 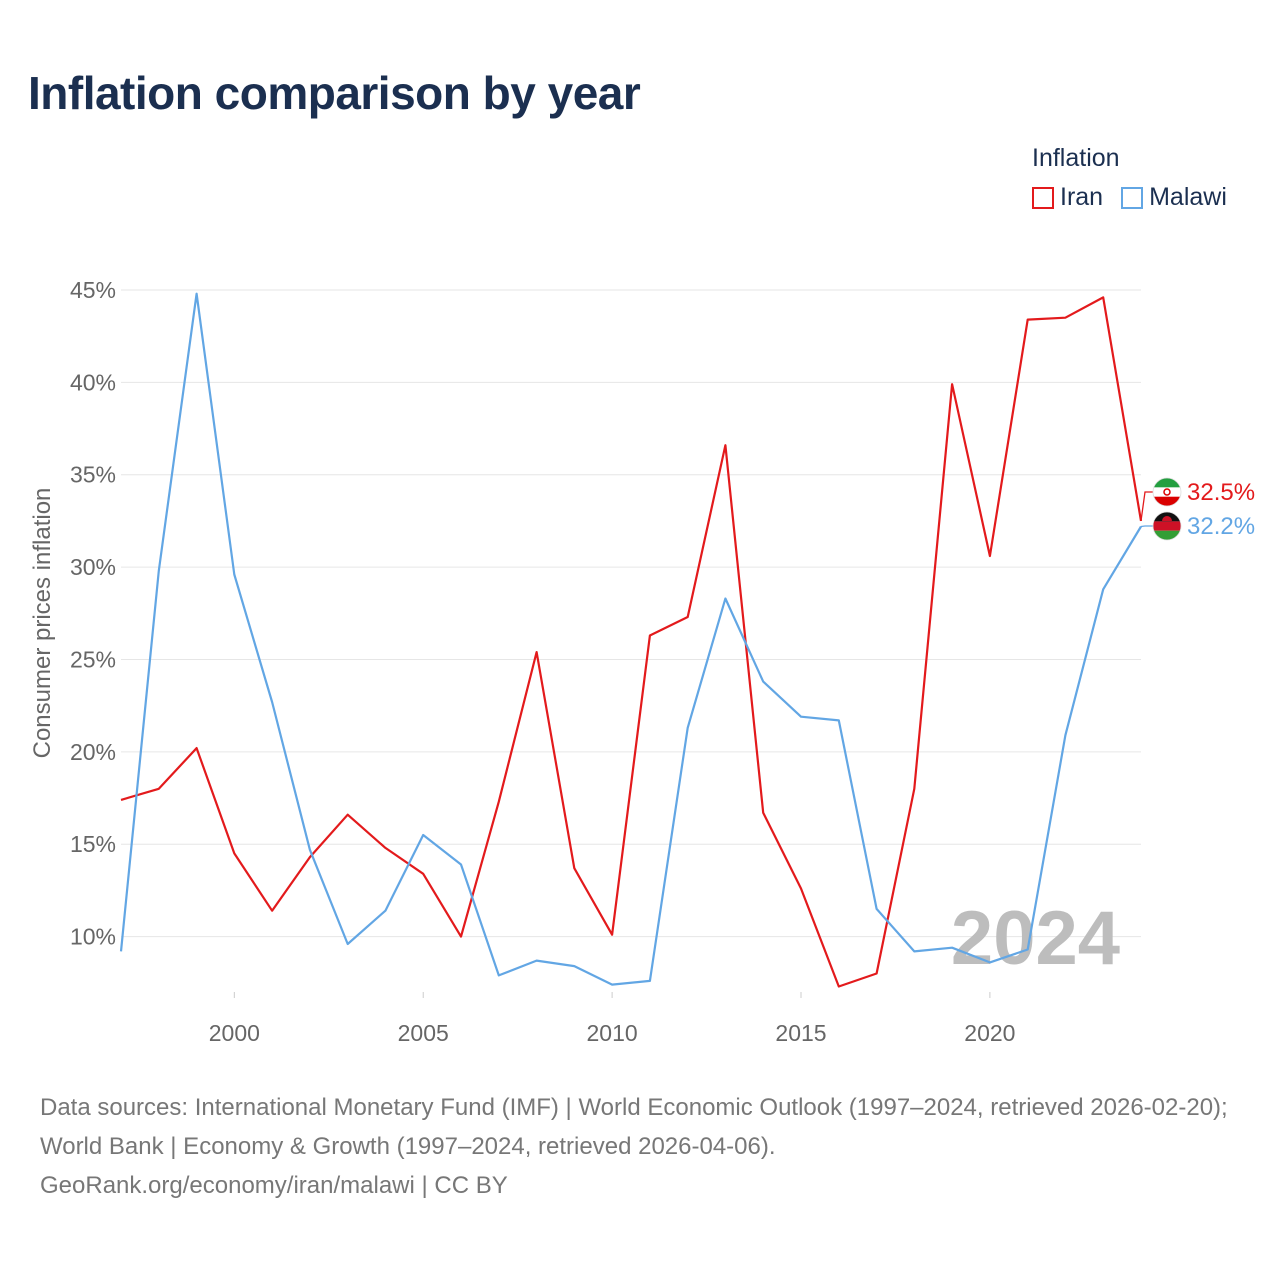 I want to click on chart-title: Inflation comparison by year, so click(x=334, y=93).